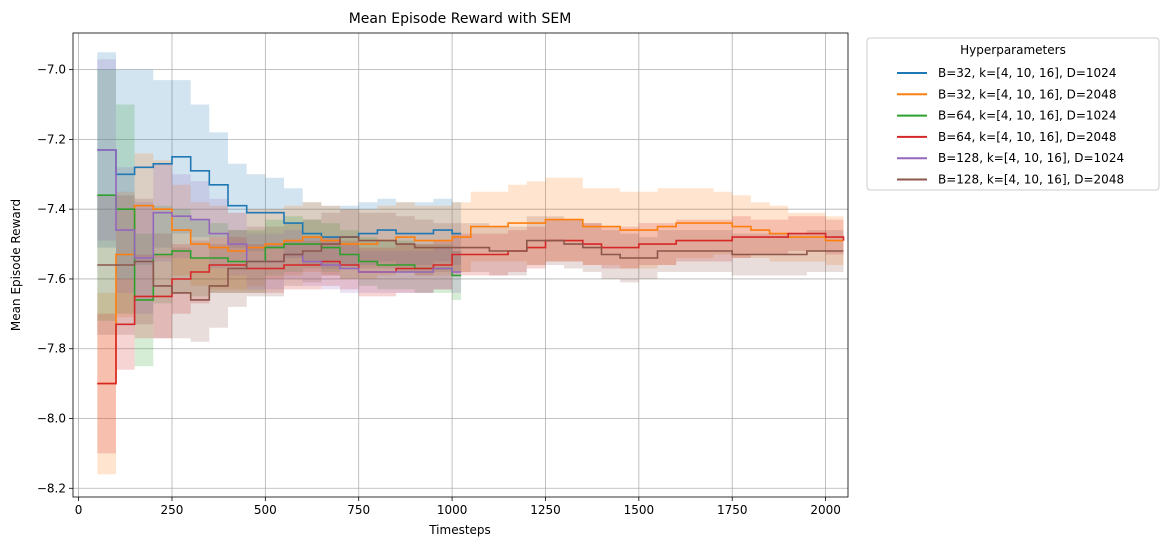 Image resolution: width=1168 pixels, height=547 pixels. I want to click on x-tick-label: 750, so click(358, 510).